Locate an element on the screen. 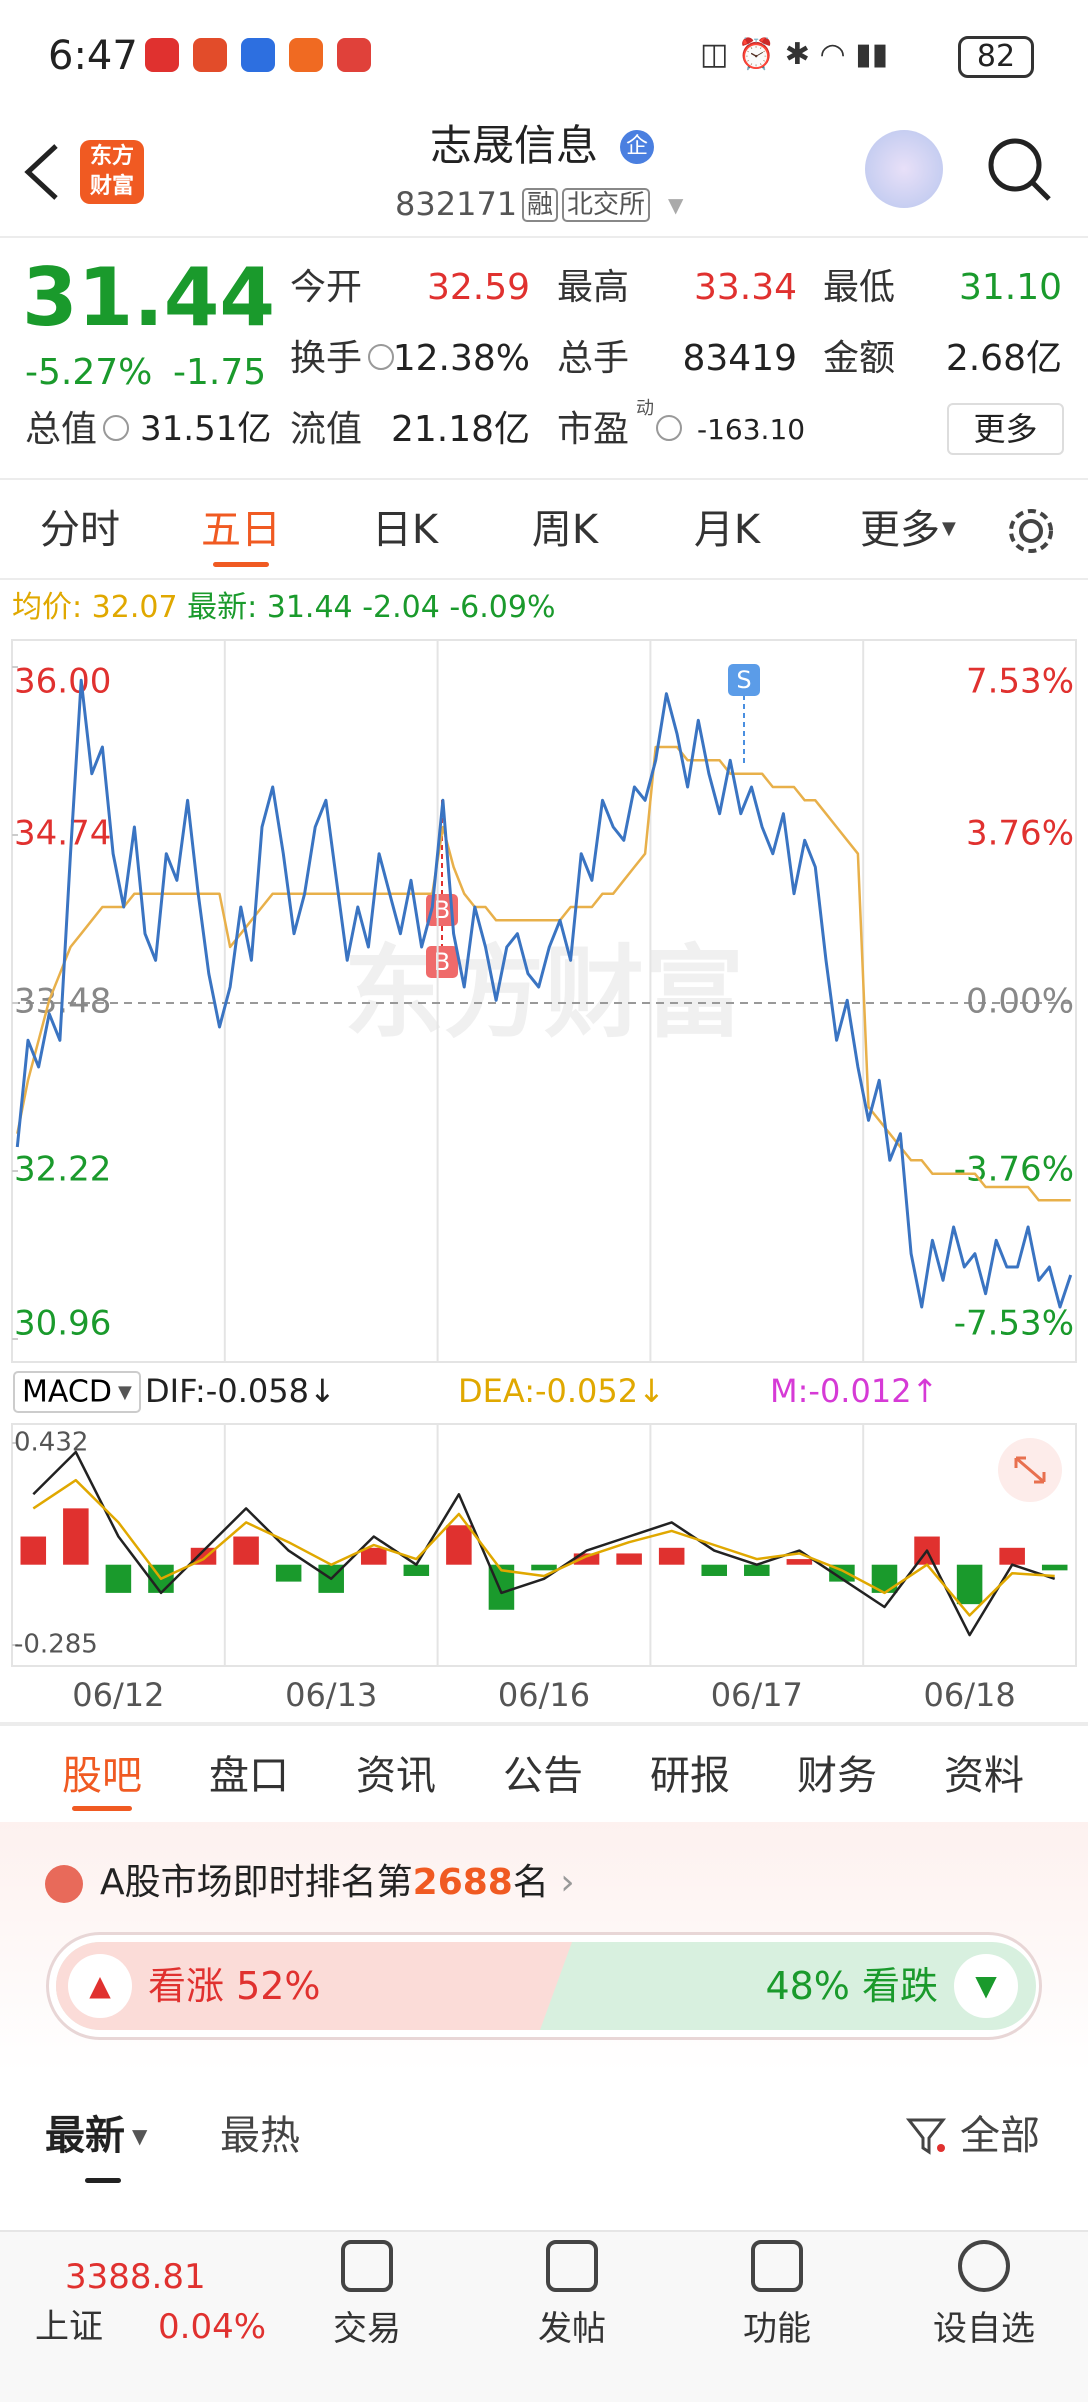 This screenshot has height=2402, width=1088. field-label: 市盈 is located at coordinates (593, 429).